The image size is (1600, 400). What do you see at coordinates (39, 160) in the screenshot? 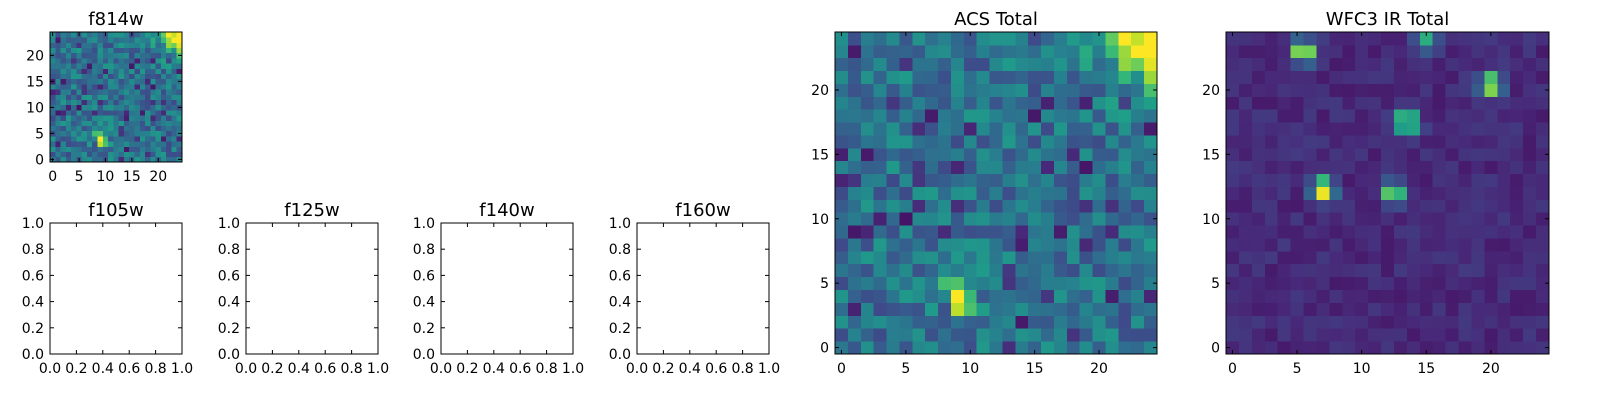
I see `y-tick-label: 0` at bounding box center [39, 160].